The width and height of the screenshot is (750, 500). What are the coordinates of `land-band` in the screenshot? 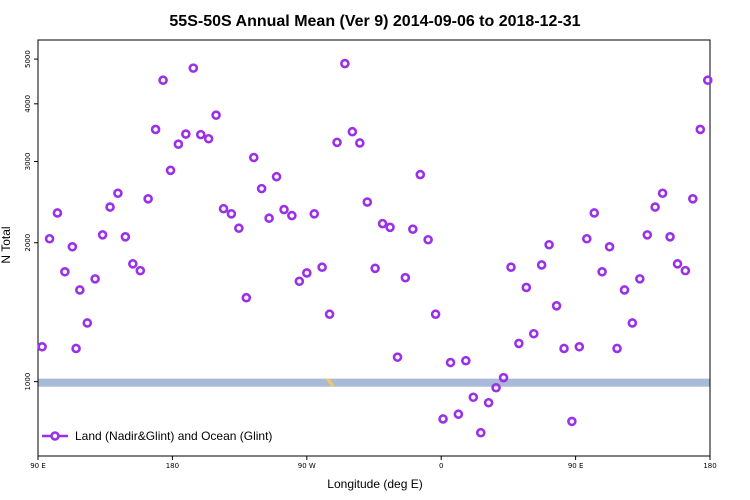 It's located at (374, 382).